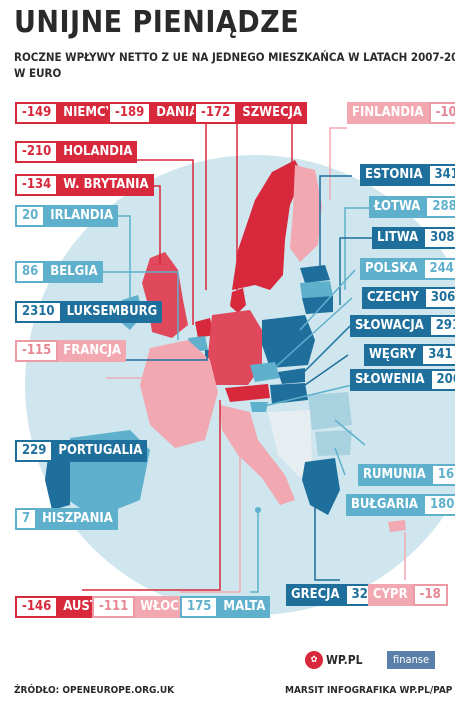  What do you see at coordinates (89, 312) in the screenshot?
I see `label-luksemburg: 2310 LUKSEMBURG` at bounding box center [89, 312].